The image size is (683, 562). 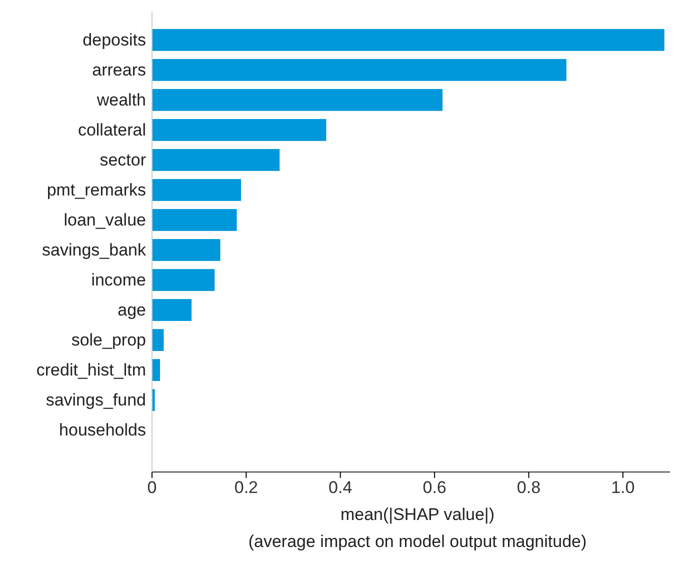 I want to click on y-tick-label: pmt_remarks, so click(x=96, y=190).